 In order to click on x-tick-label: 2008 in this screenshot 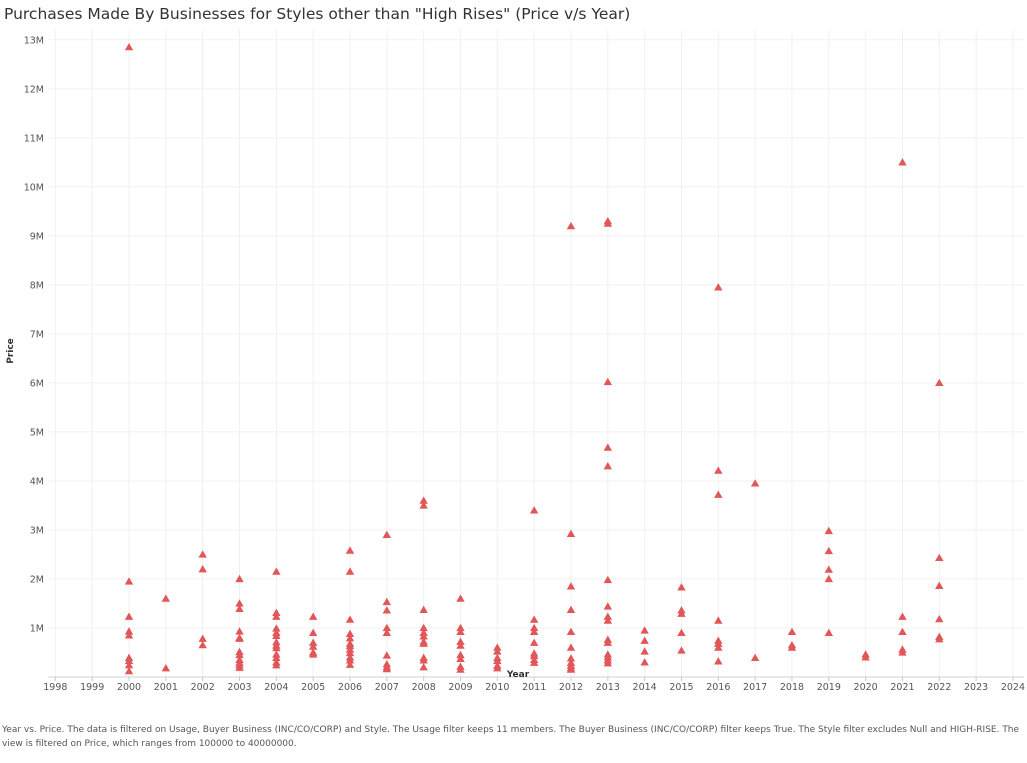, I will do `click(424, 687)`.